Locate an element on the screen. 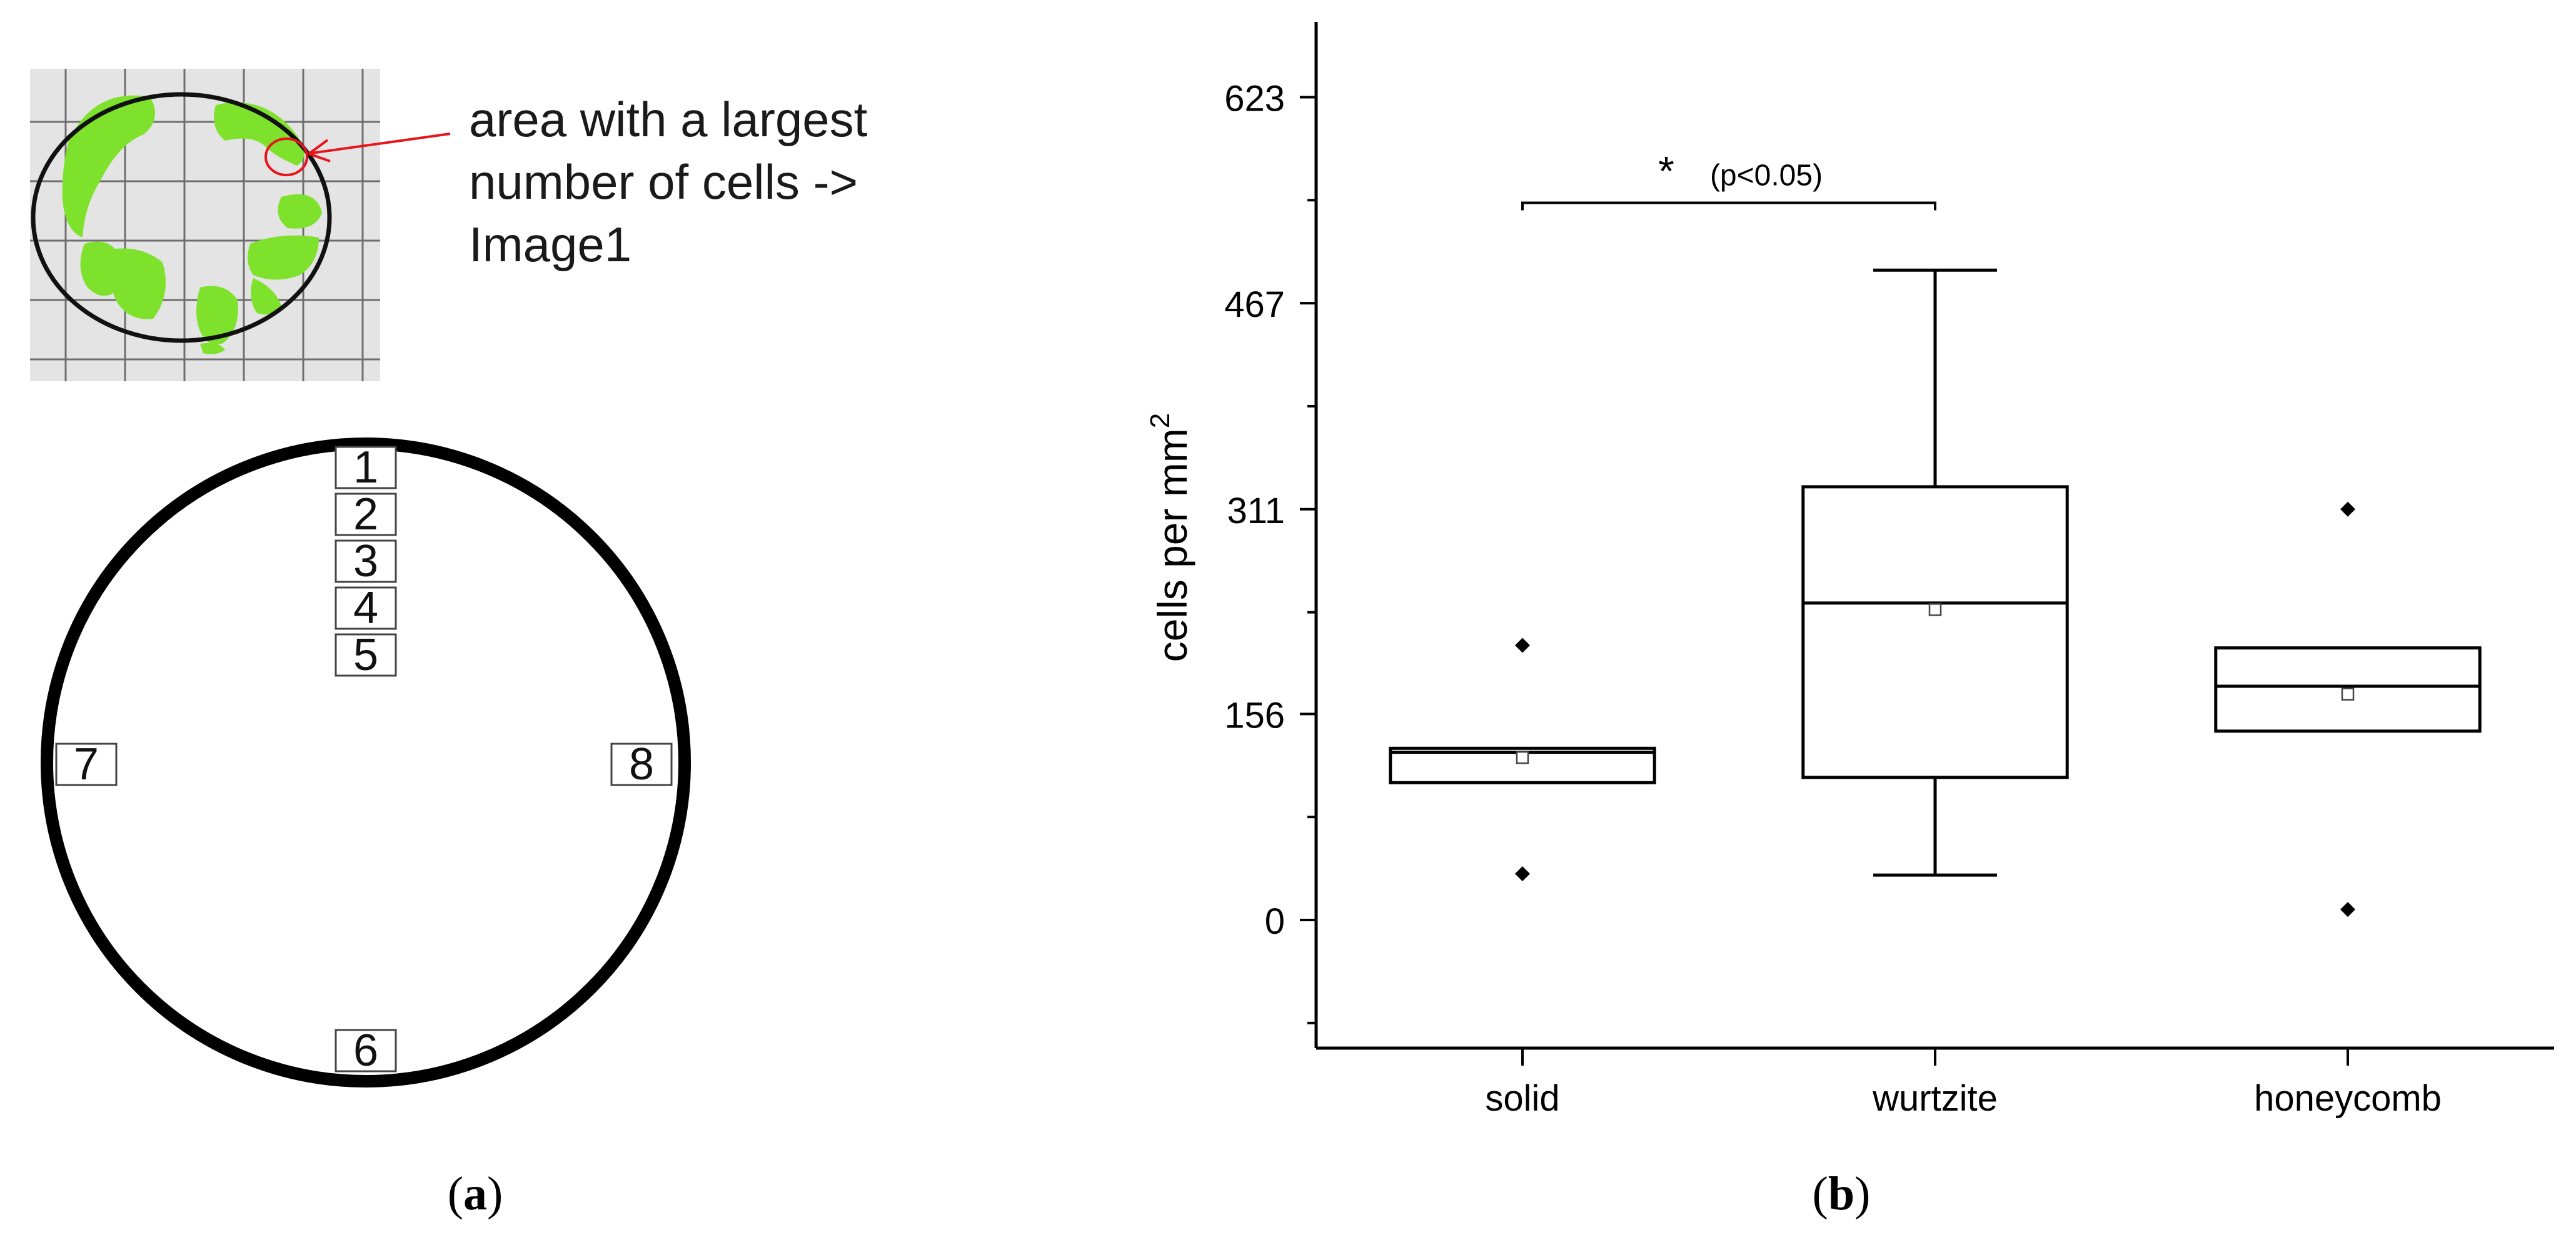 This screenshot has height=1245, width=2576. arrow-head-icon is located at coordinates (319, 150).